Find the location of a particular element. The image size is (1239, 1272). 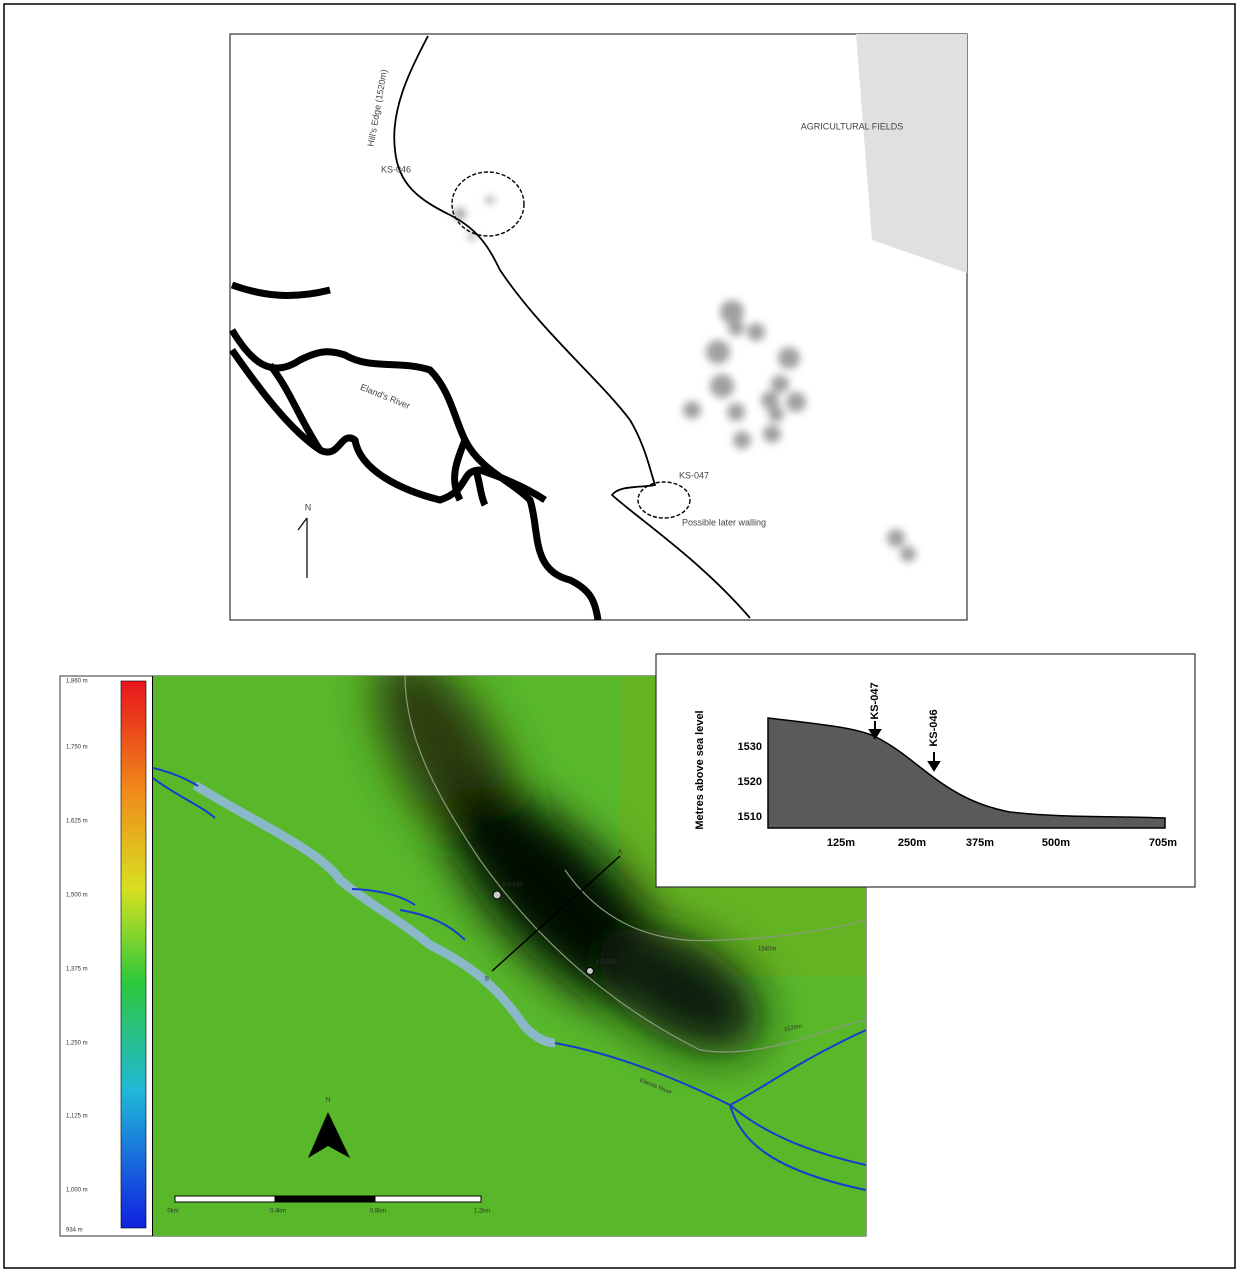

profile-g is located at coordinates (904, 746).